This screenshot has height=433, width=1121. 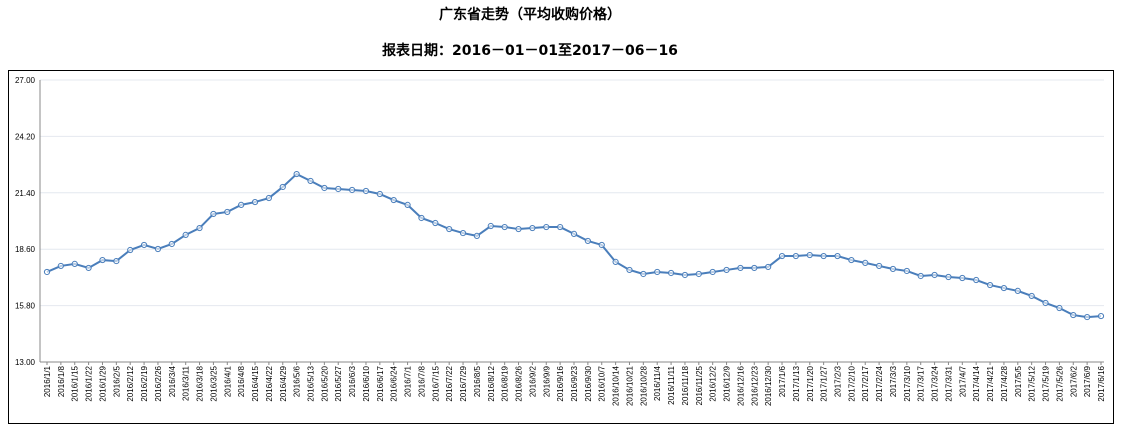 What do you see at coordinates (546, 381) in the screenshot?
I see `x-tick-label: 2016/9/9` at bounding box center [546, 381].